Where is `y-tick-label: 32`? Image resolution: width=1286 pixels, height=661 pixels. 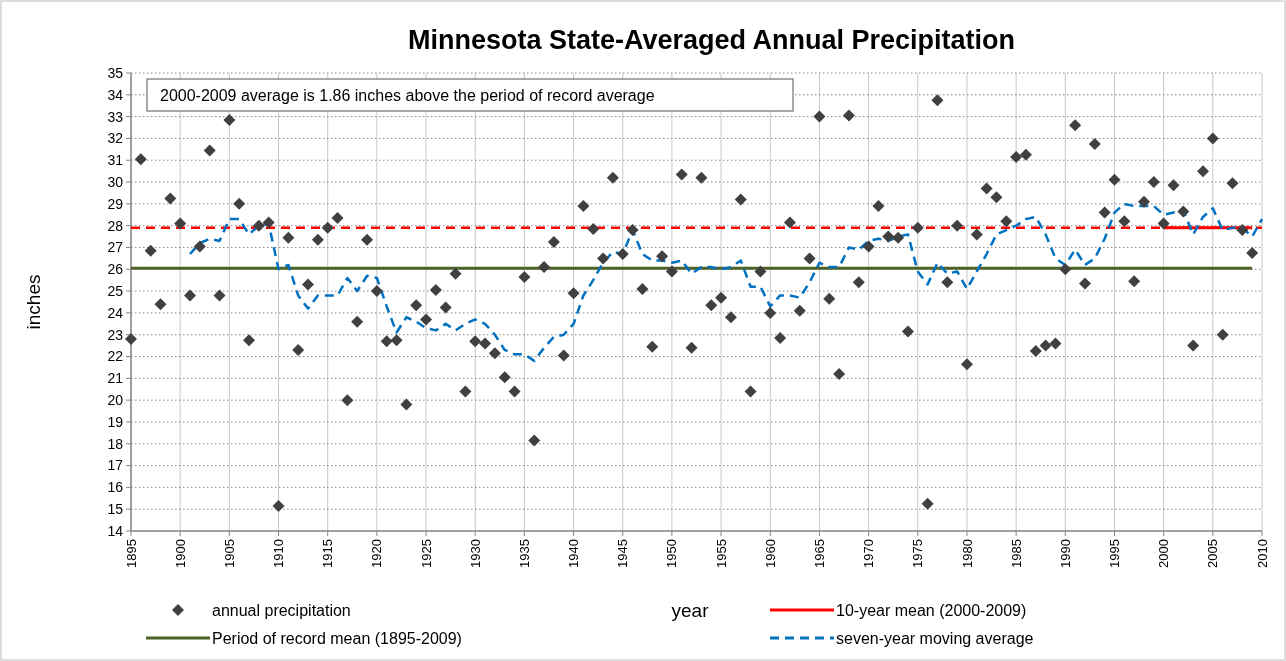
y-tick-label: 32 is located at coordinates (115, 138).